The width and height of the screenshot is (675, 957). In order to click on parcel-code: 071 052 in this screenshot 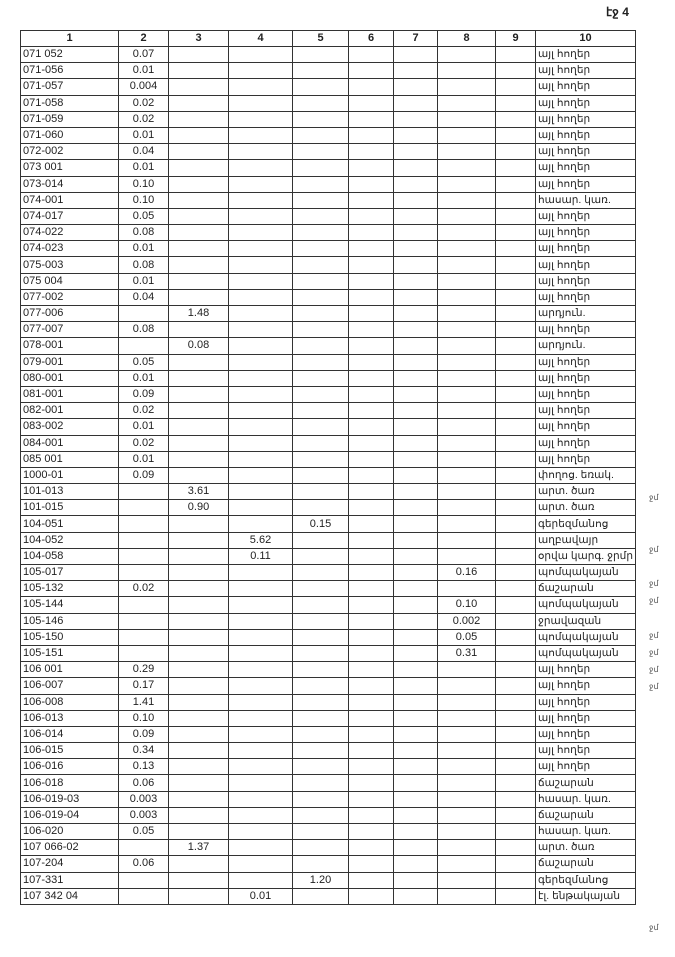, I will do `click(69, 54)`.